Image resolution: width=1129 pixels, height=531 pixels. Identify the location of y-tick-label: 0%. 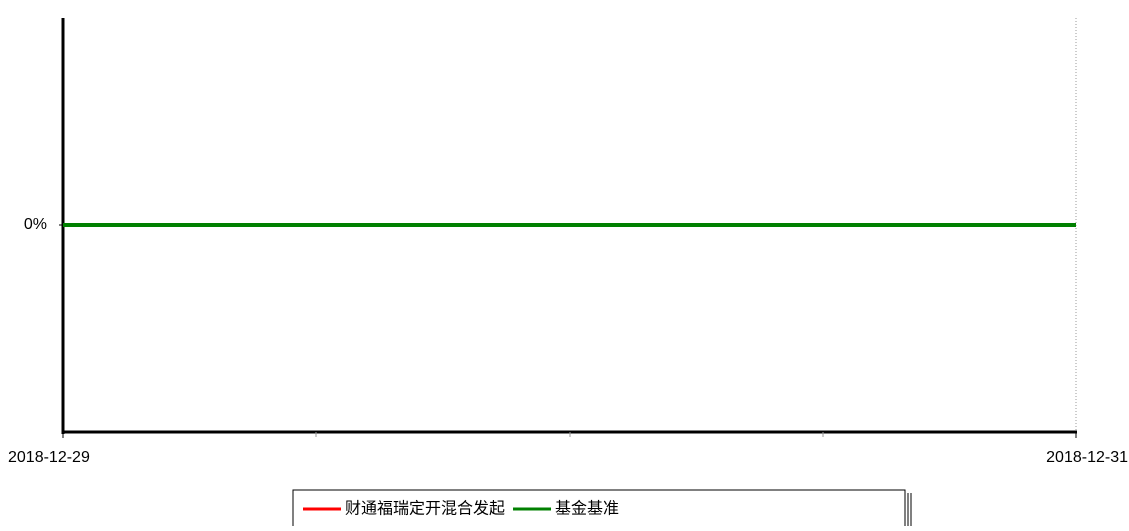
(35, 224).